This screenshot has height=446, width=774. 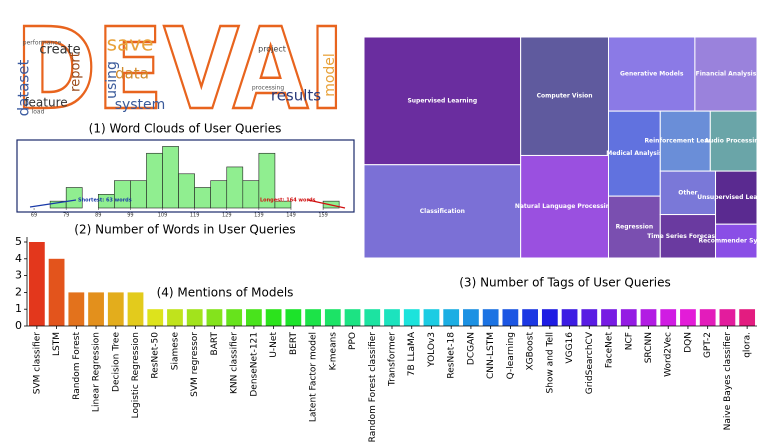 I want to click on word: performance, so click(x=42, y=43).